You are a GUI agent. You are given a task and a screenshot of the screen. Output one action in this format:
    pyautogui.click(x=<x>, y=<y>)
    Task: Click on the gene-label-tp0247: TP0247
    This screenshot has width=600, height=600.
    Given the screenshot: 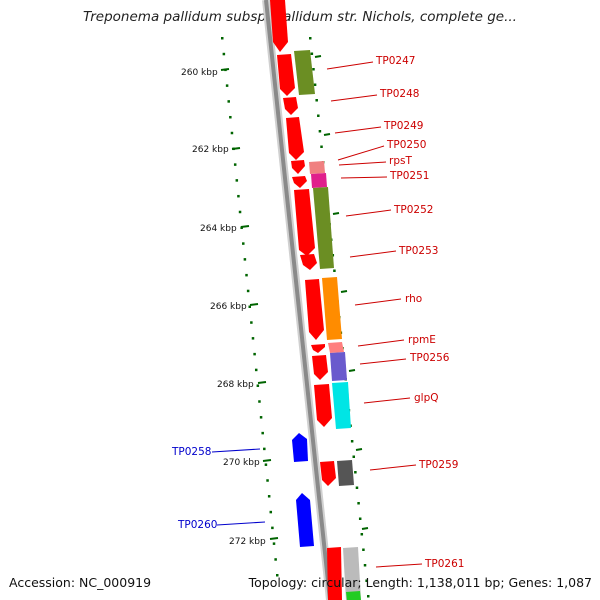 What is the action you would take?
    pyautogui.click(x=395, y=61)
    